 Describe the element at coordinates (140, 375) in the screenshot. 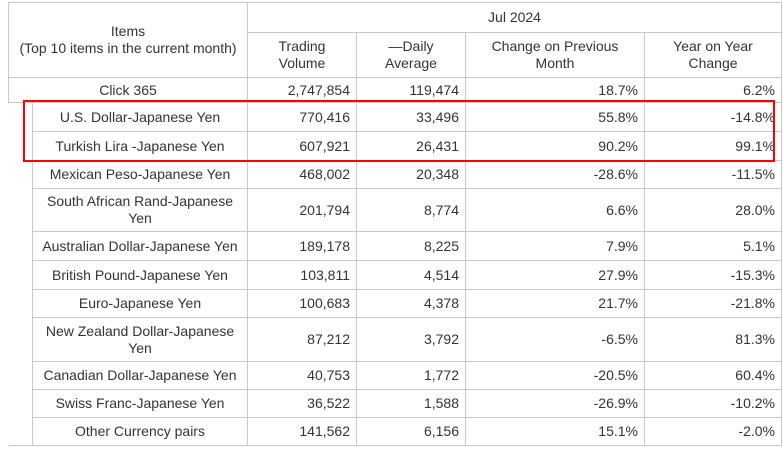

I see `row-name: Canadian Dollar-Japanese Yen` at that location.